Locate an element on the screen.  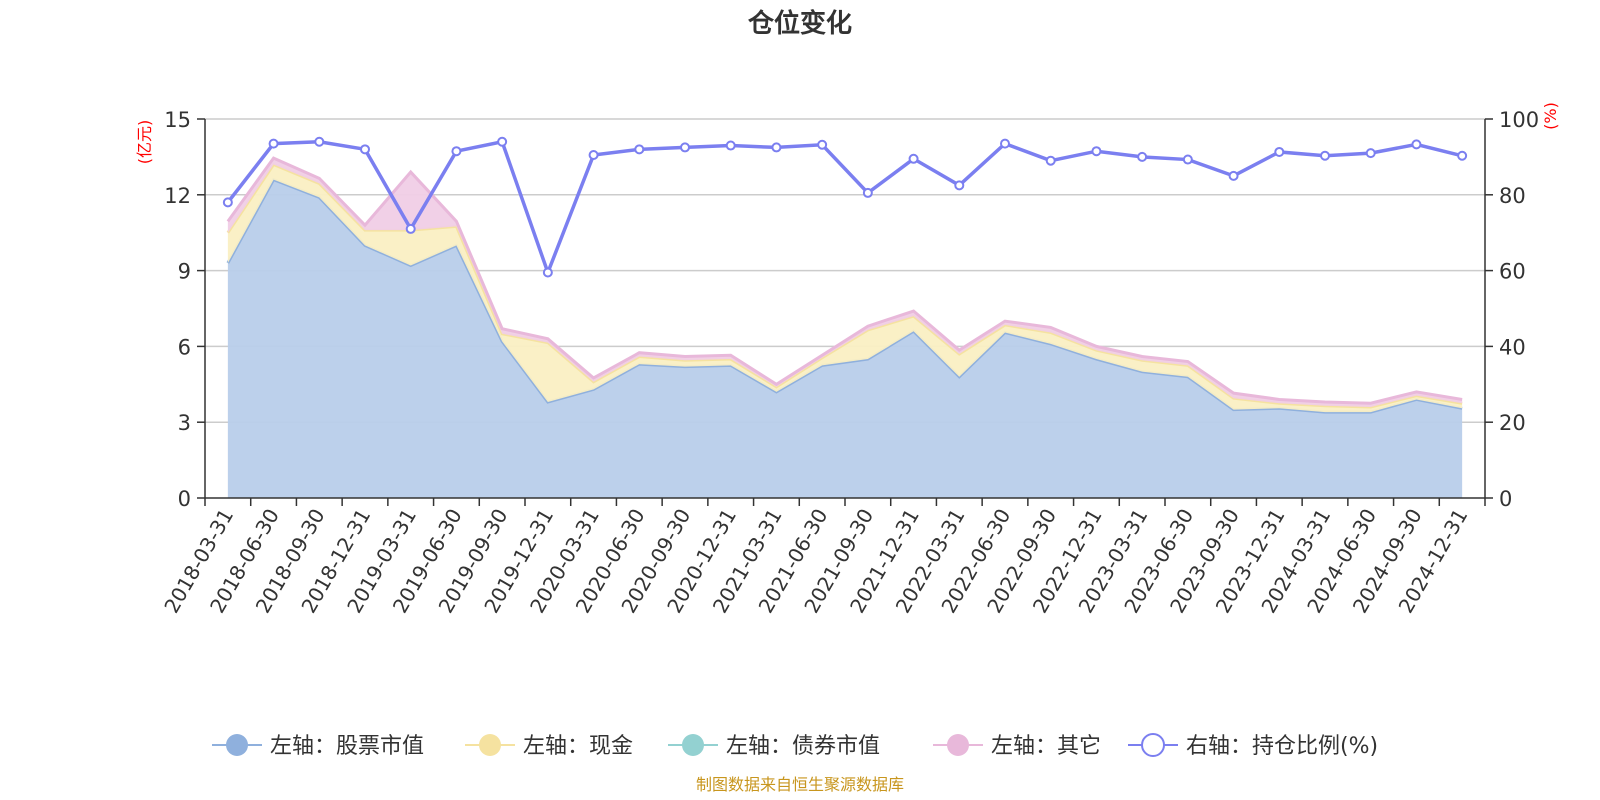
left-axis-tick-label: 3 is located at coordinates (184, 423).